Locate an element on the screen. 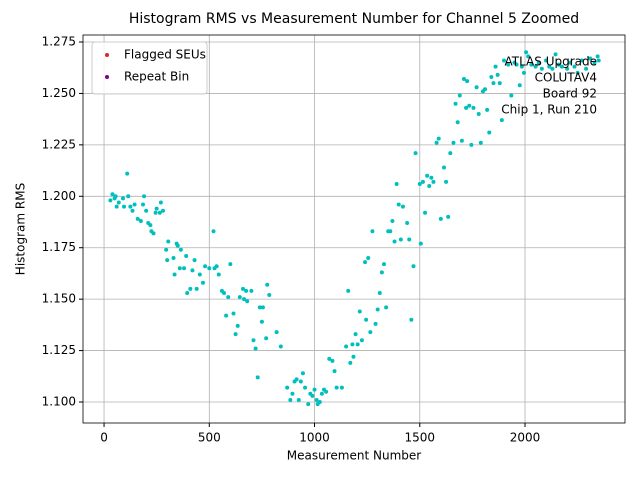  y-tick-label: 1.150 is located at coordinates (59, 299).